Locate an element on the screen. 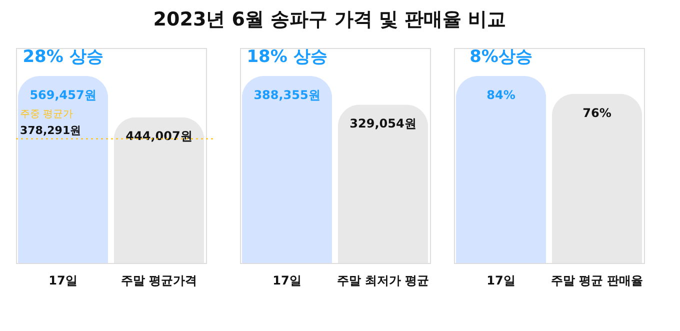 The height and width of the screenshot is (331, 680). annotation: 28% 상승 is located at coordinates (63, 57).